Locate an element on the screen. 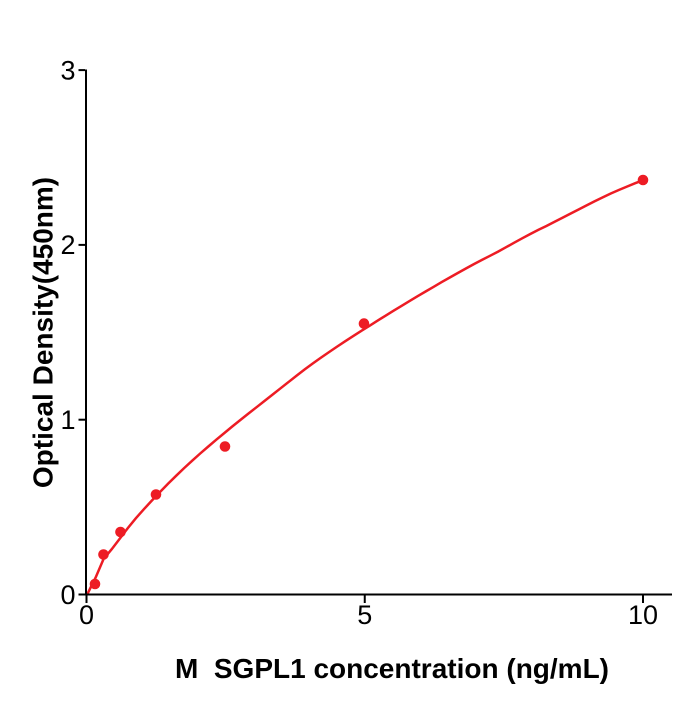 The height and width of the screenshot is (705, 700). svg-text: 3 is located at coordinates (67, 70).